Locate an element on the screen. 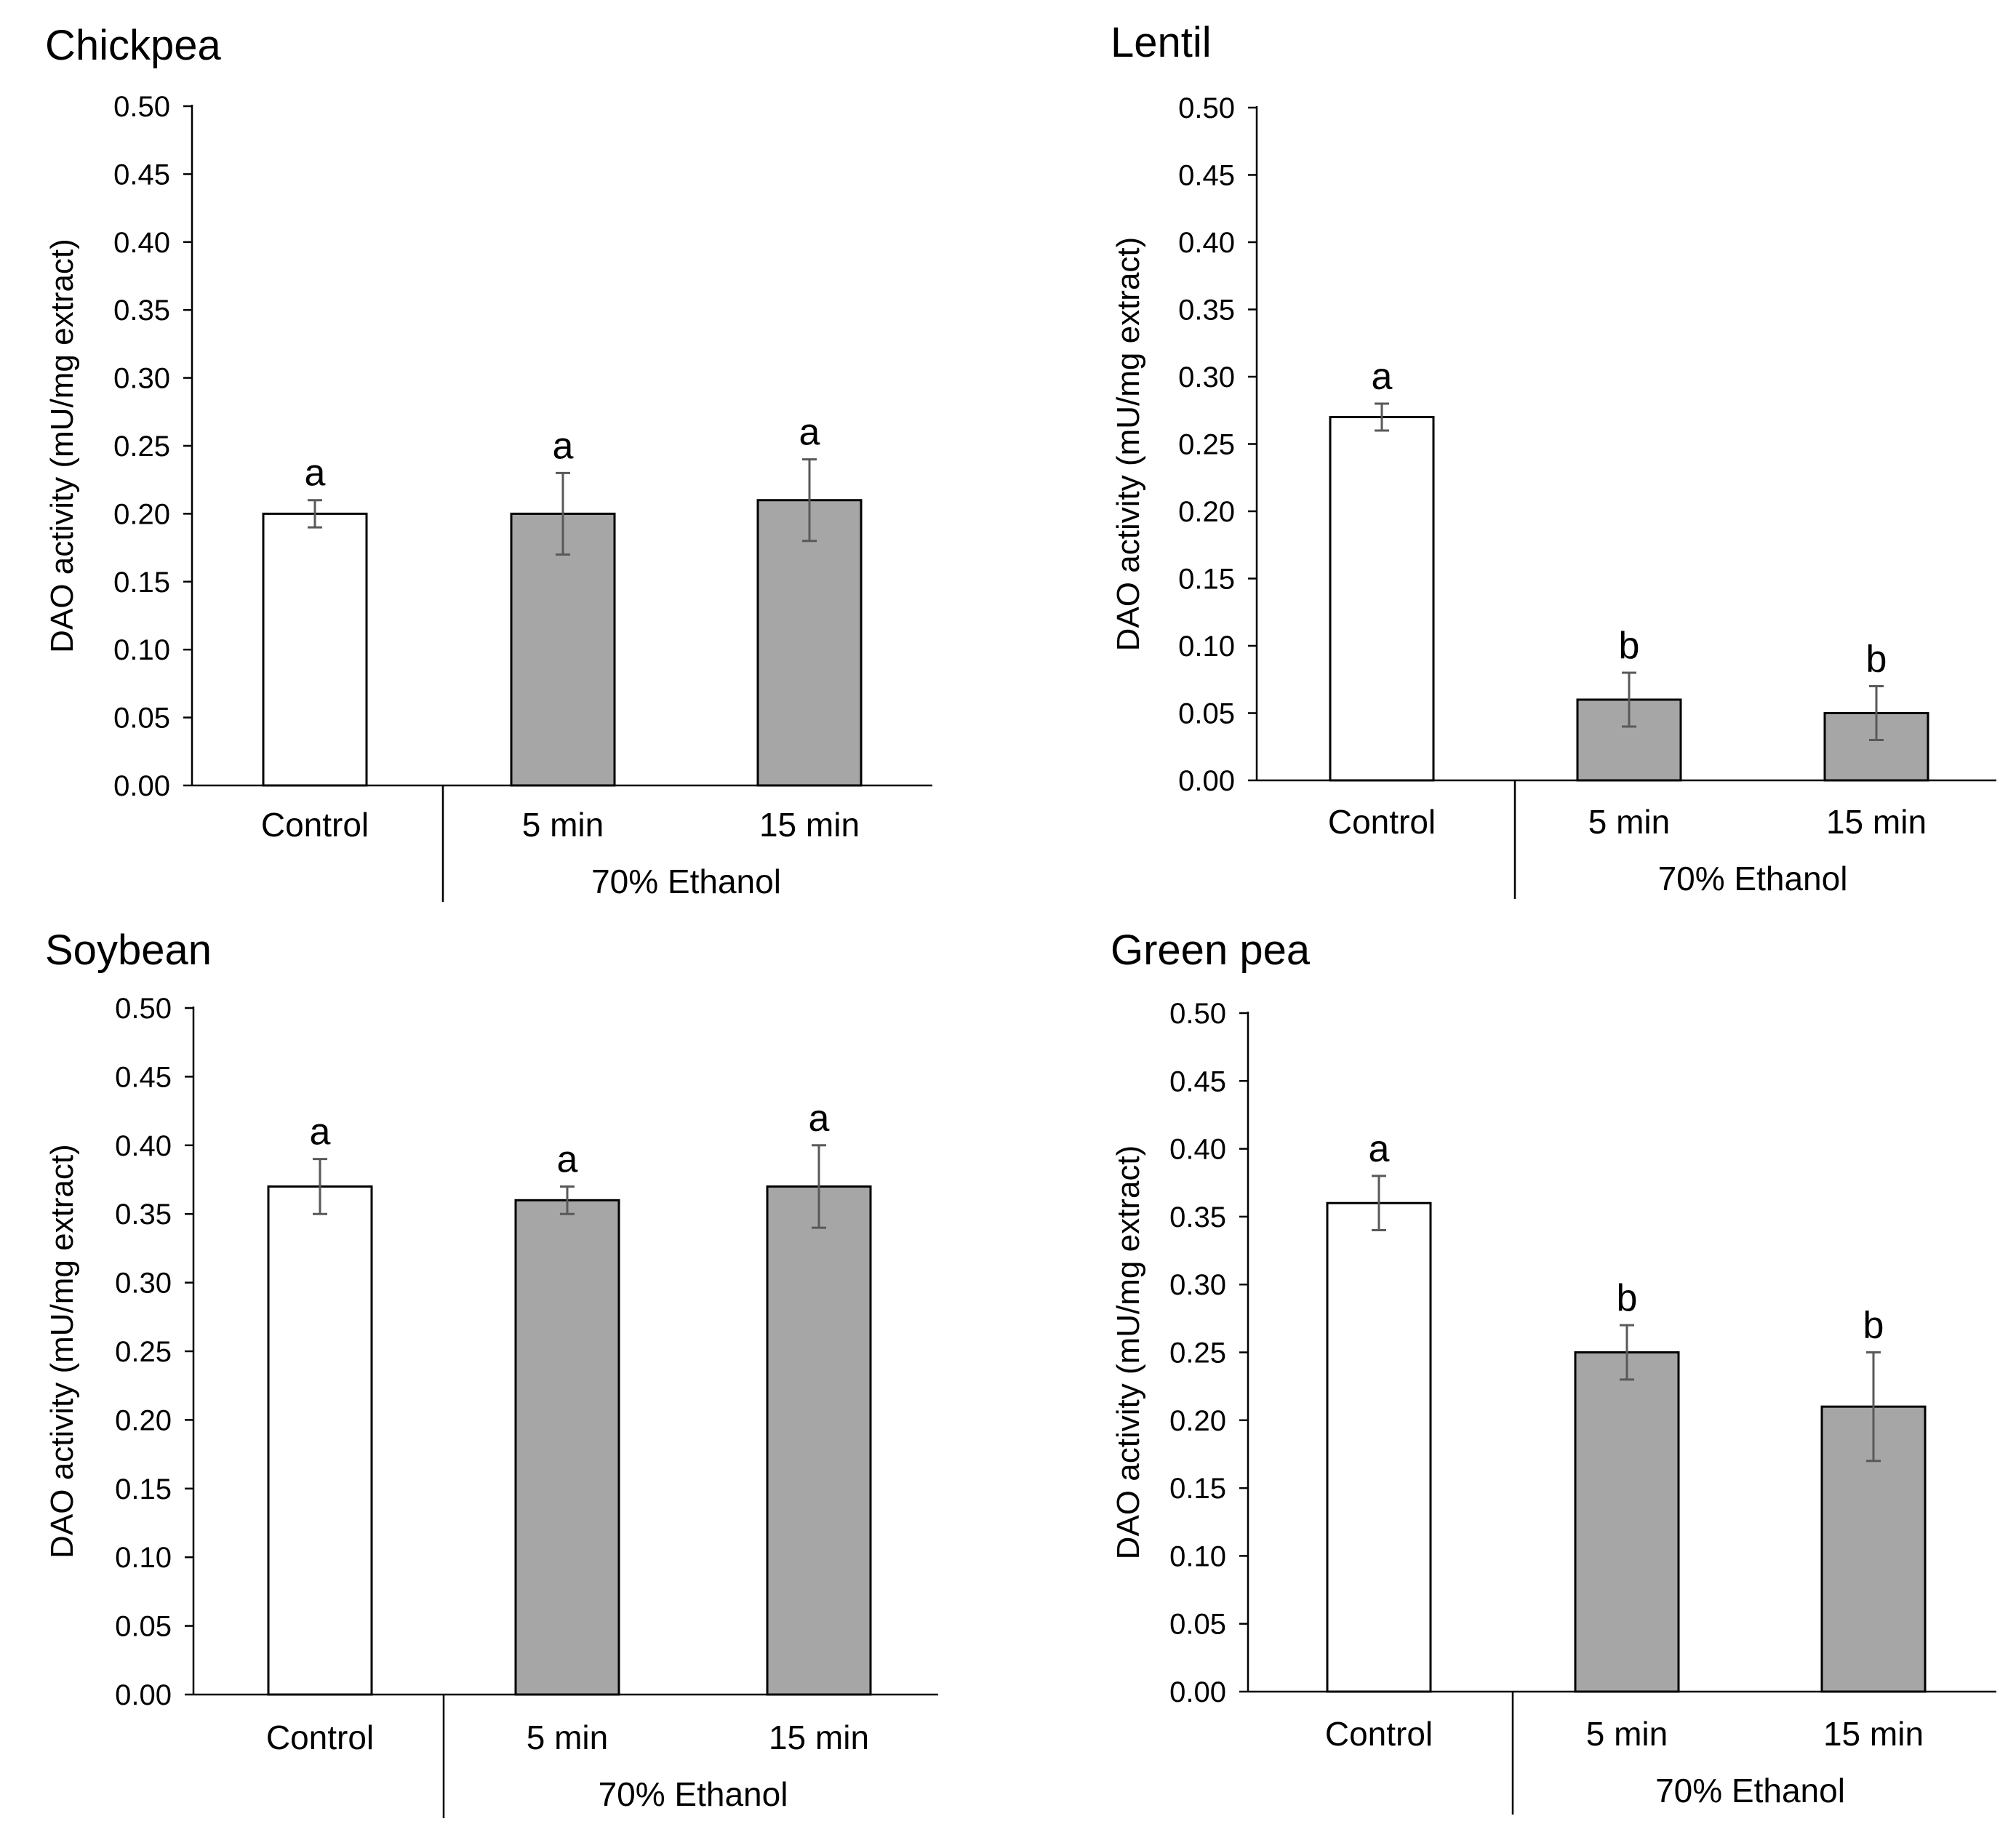  chart-title: Lentil is located at coordinates (1161, 42).